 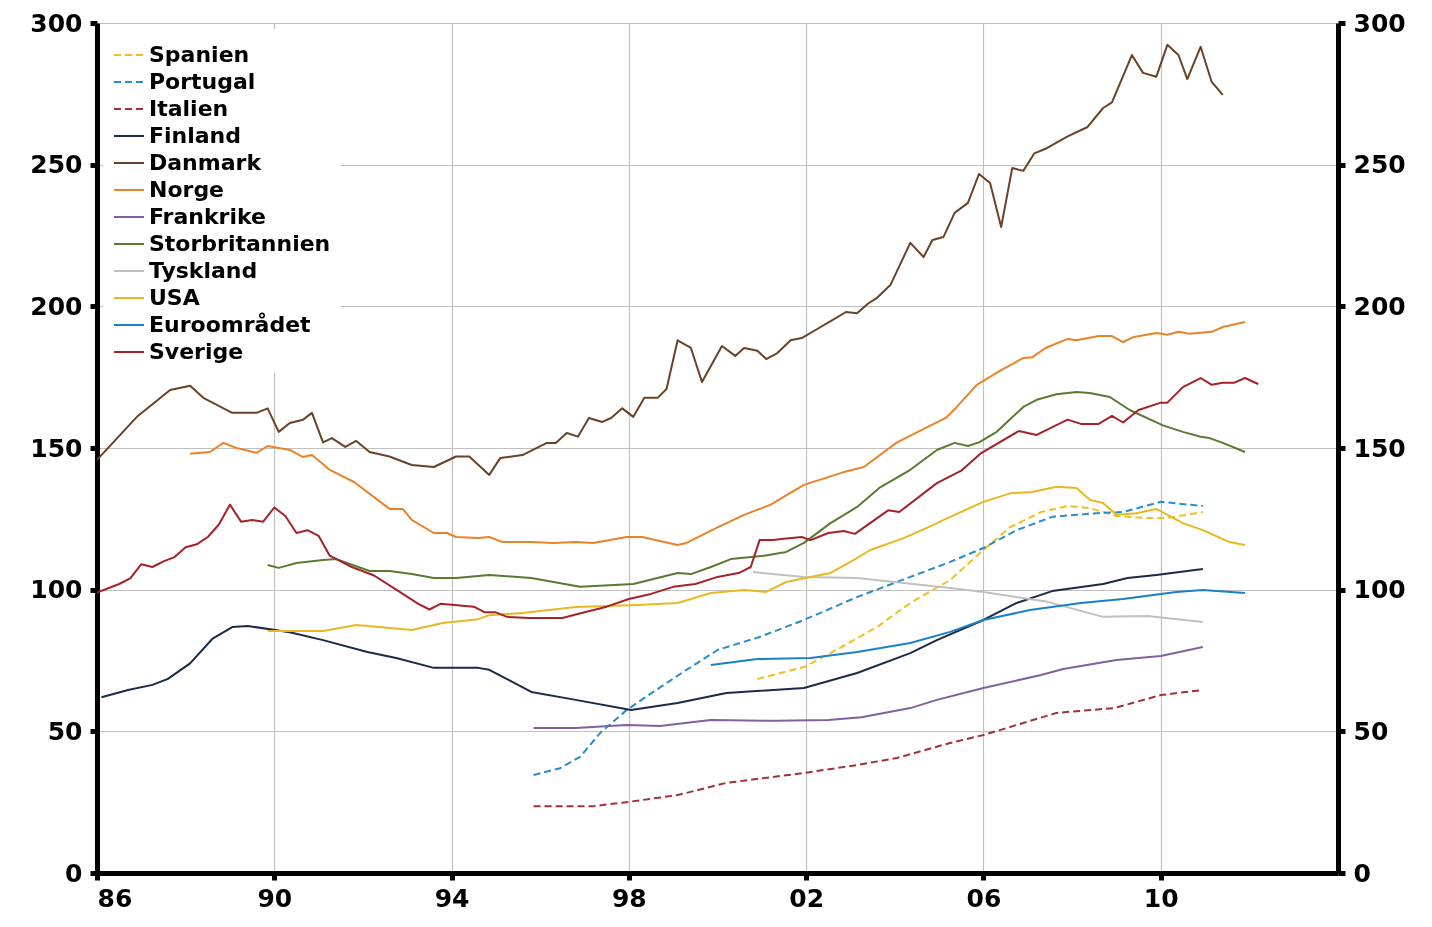 What do you see at coordinates (56, 590) in the screenshot?
I see `y-tick-label: 100` at bounding box center [56, 590].